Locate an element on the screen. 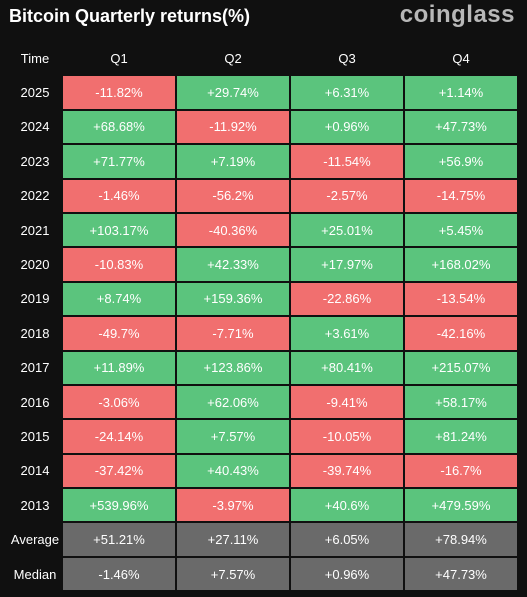  return-cell: -16.7% is located at coordinates (461, 471).